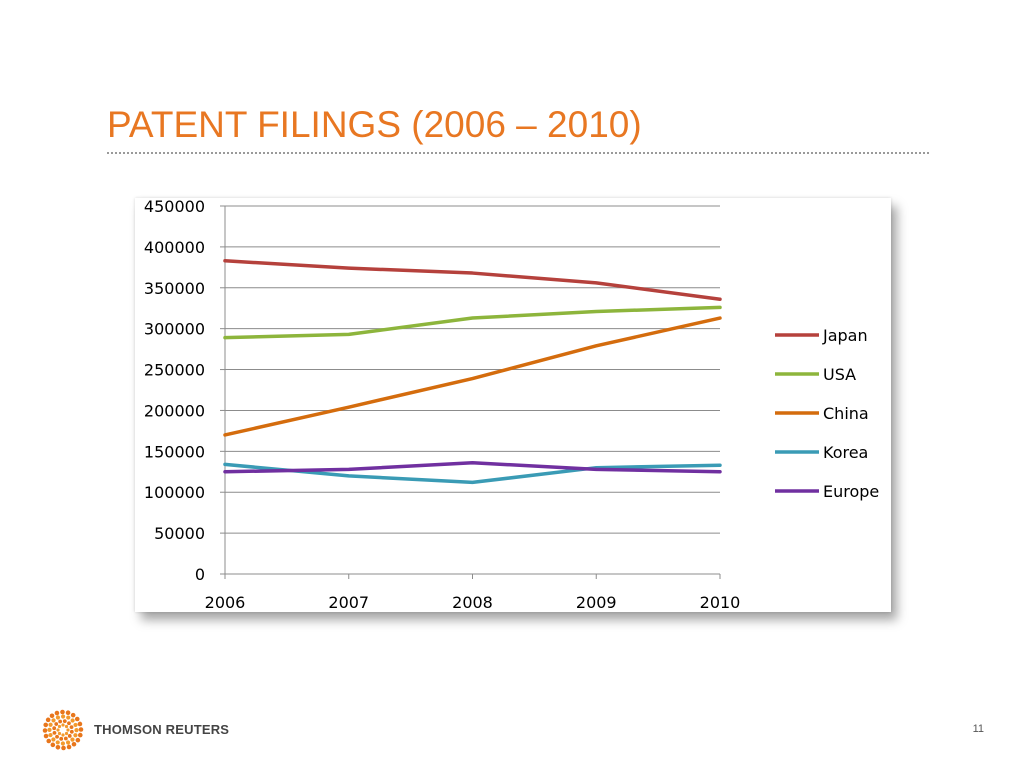 This screenshot has width=1024, height=768. Describe the element at coordinates (851, 491) in the screenshot. I see `legend-label-europe: Europe` at that location.